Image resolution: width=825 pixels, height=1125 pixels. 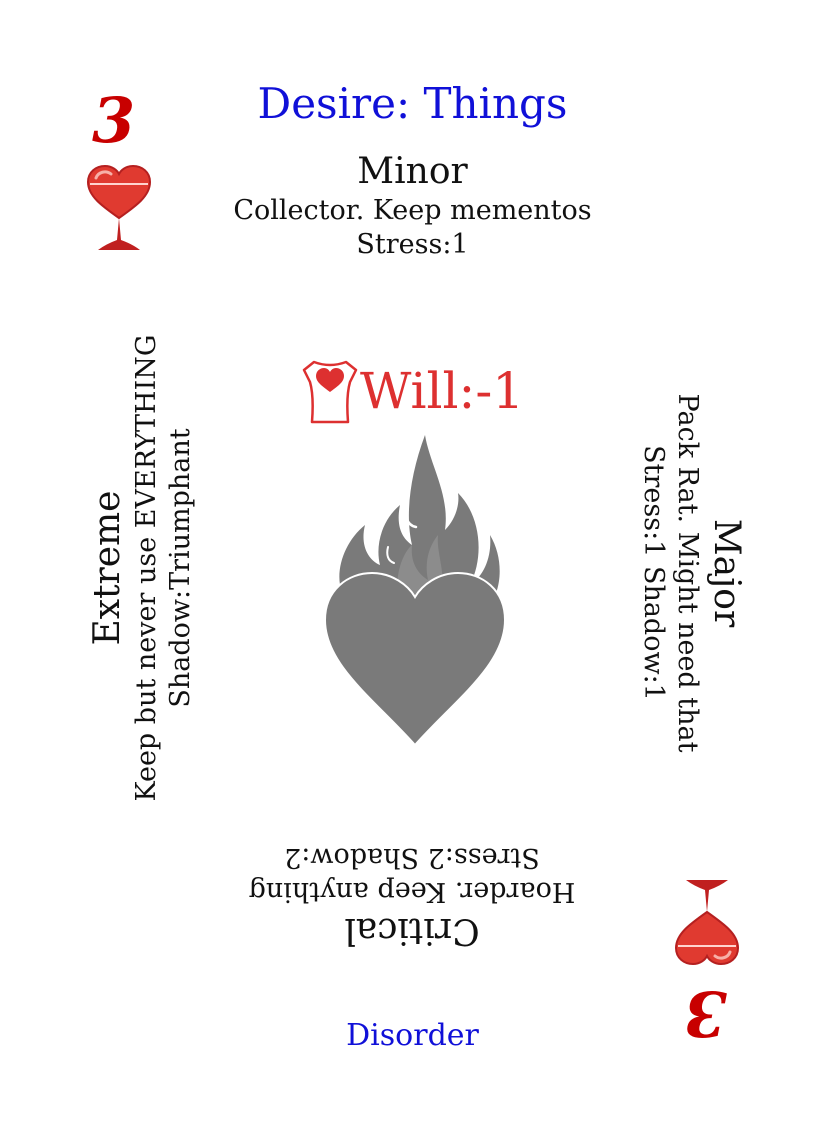 What do you see at coordinates (146, 568) in the screenshot?
I see `level-extreme-desc: Keep but never use EVERYTHING` at bounding box center [146, 568].